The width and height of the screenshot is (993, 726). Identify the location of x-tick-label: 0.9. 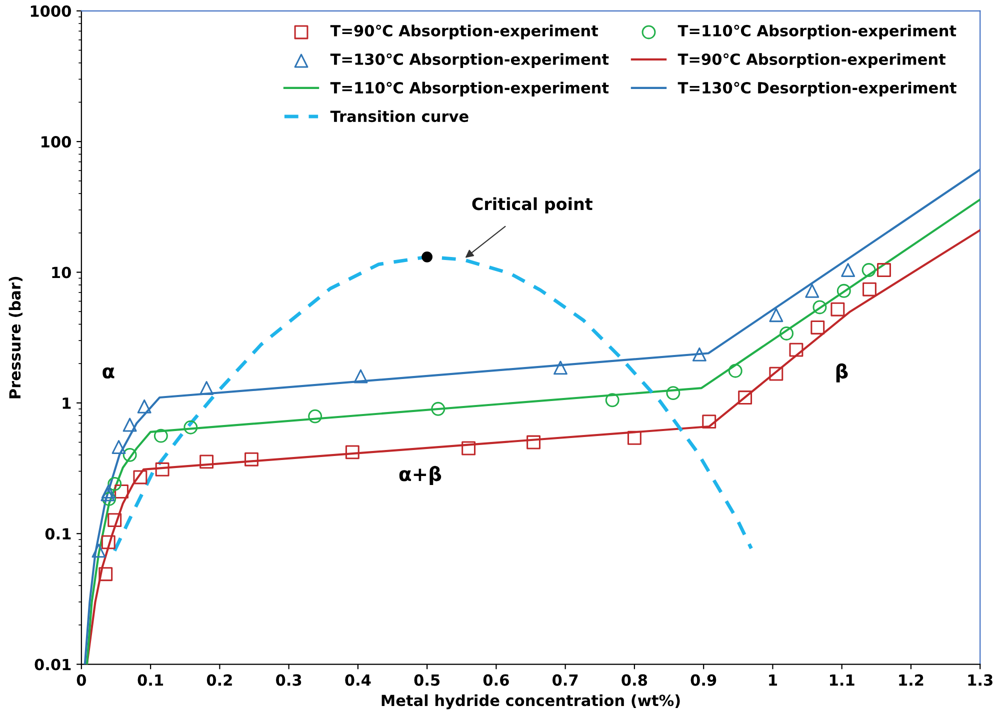
(703, 680).